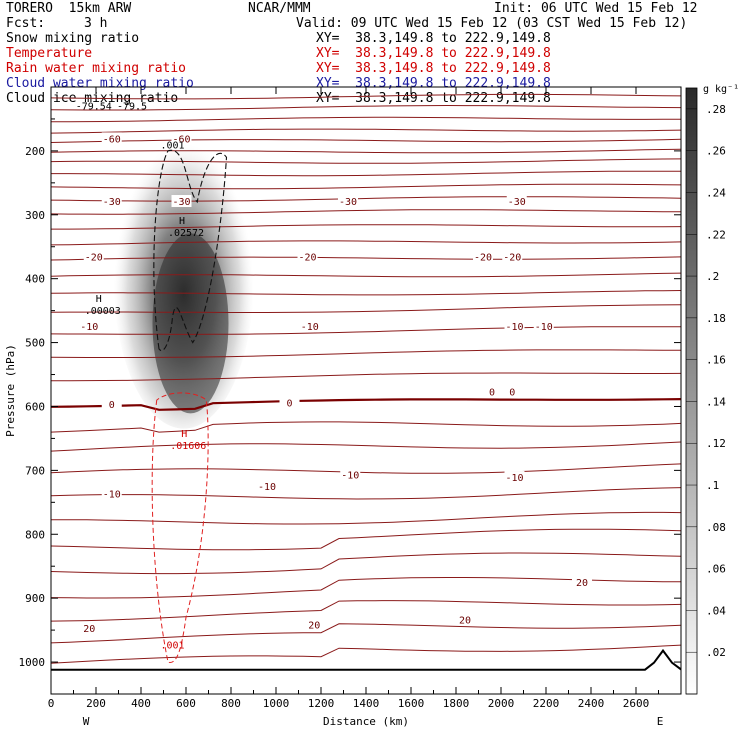  Describe the element at coordinates (186, 703) in the screenshot. I see `x-tick-label: 600` at that location.